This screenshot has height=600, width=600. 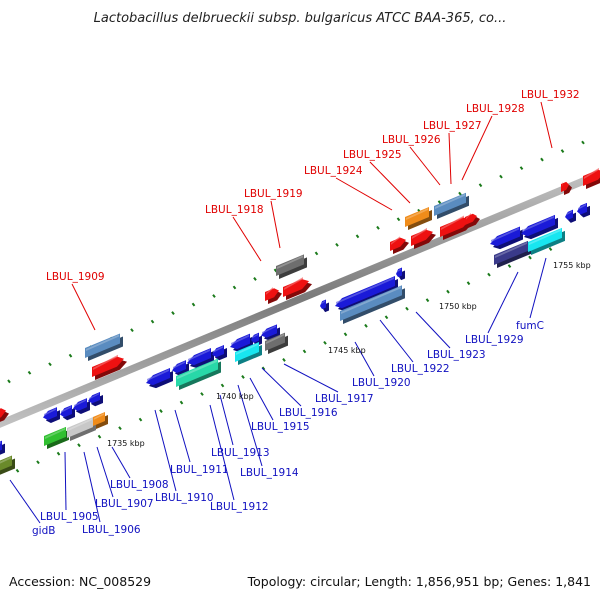 What do you see at coordinates (400, 274) in the screenshot?
I see `gene-lbul-1922-arrow` at bounding box center [400, 274].